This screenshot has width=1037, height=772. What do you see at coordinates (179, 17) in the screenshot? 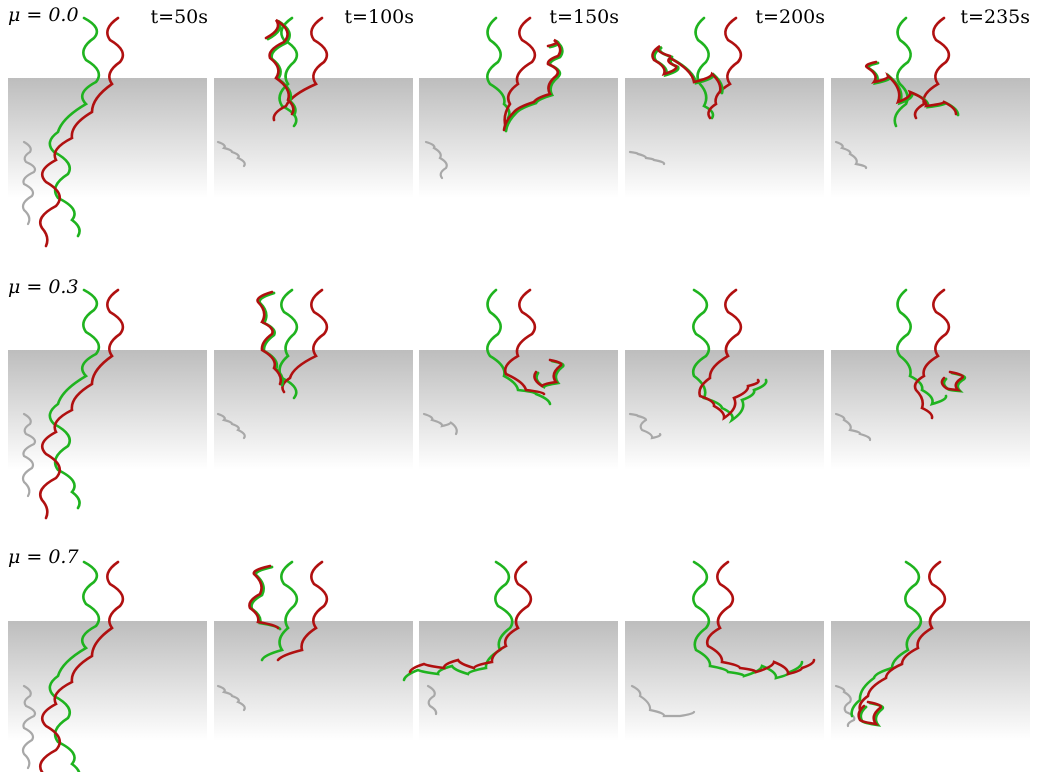
I see `col-label-t50: t=50s` at bounding box center [179, 17].